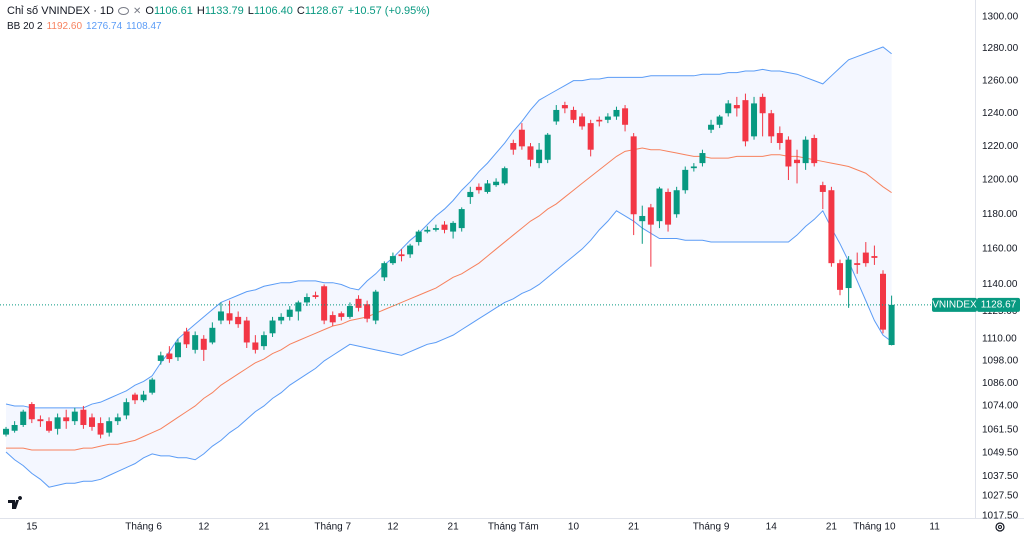  What do you see at coordinates (711, 527) in the screenshot?
I see `x-tick-label: Tháng 9` at bounding box center [711, 527].